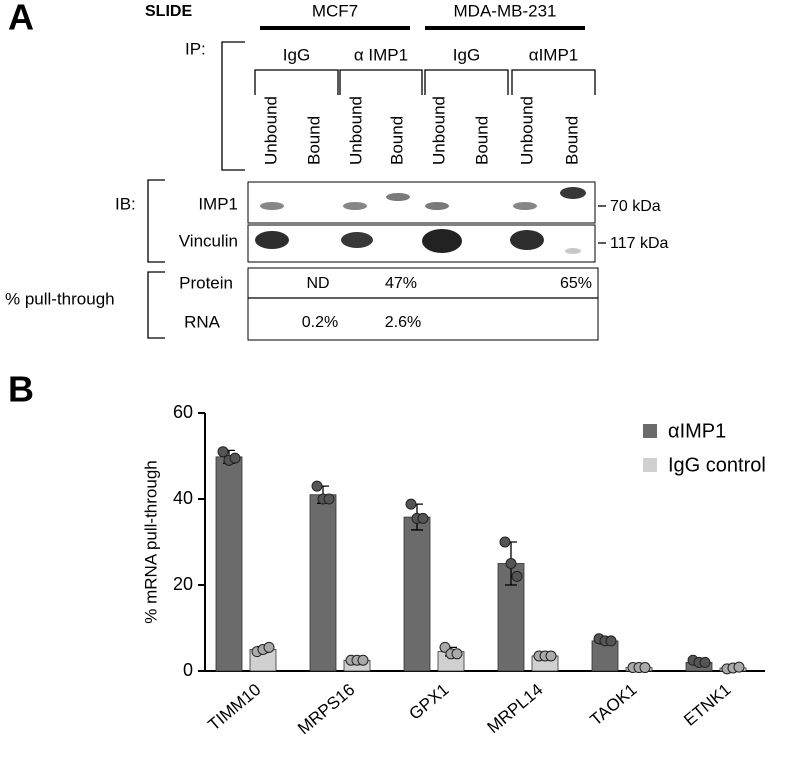 The height and width of the screenshot is (764, 788). What do you see at coordinates (515, 708) in the screenshot?
I see `x-tick-label: MRPL14` at bounding box center [515, 708].